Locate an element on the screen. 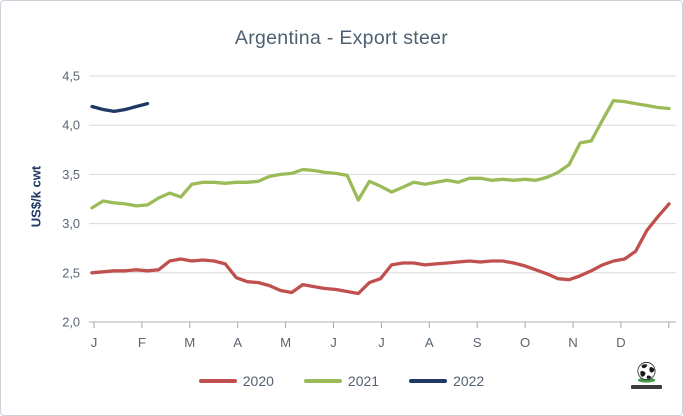 This screenshot has width=683, height=416. legend-label: 2020 is located at coordinates (258, 381).